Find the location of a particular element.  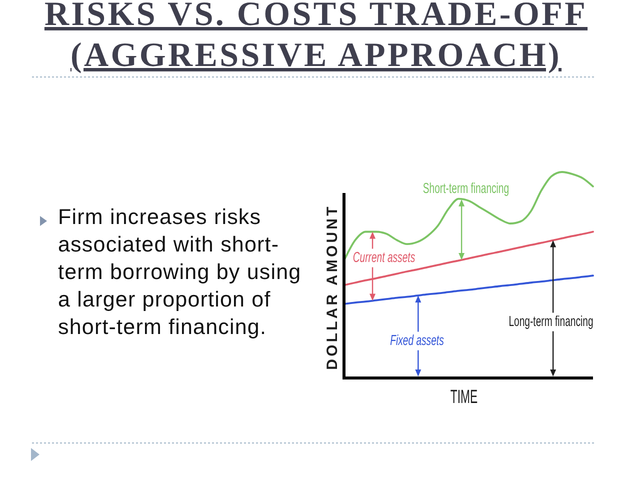

annotation: Short-term financing is located at coordinates (488, 189).